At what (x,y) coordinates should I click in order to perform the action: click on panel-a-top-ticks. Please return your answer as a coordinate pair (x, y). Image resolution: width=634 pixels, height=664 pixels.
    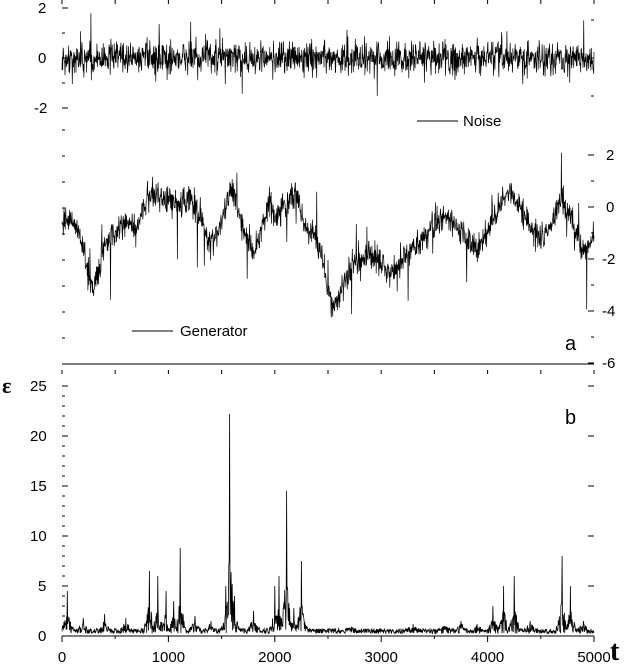
    Looking at the image, I should click on (328, 2).